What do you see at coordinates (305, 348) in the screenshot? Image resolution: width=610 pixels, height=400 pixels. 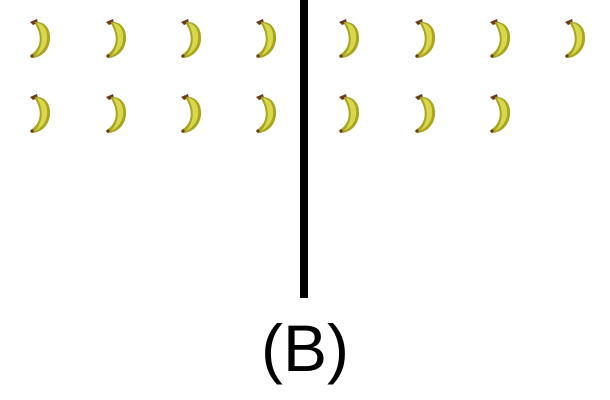 I see `caption-label: (B)` at bounding box center [305, 348].